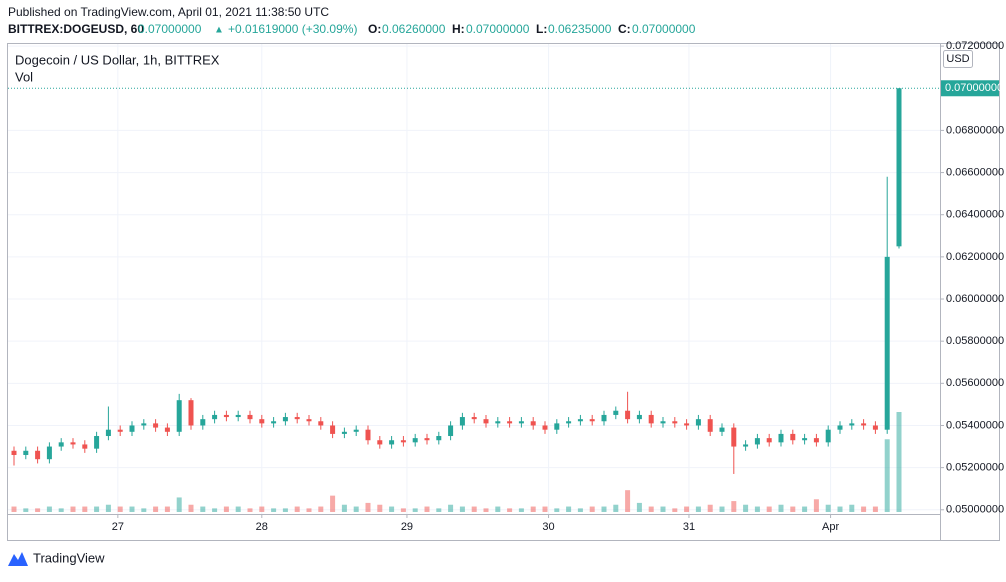  What do you see at coordinates (689, 527) in the screenshot?
I see `x-tick-label: 31` at bounding box center [689, 527].